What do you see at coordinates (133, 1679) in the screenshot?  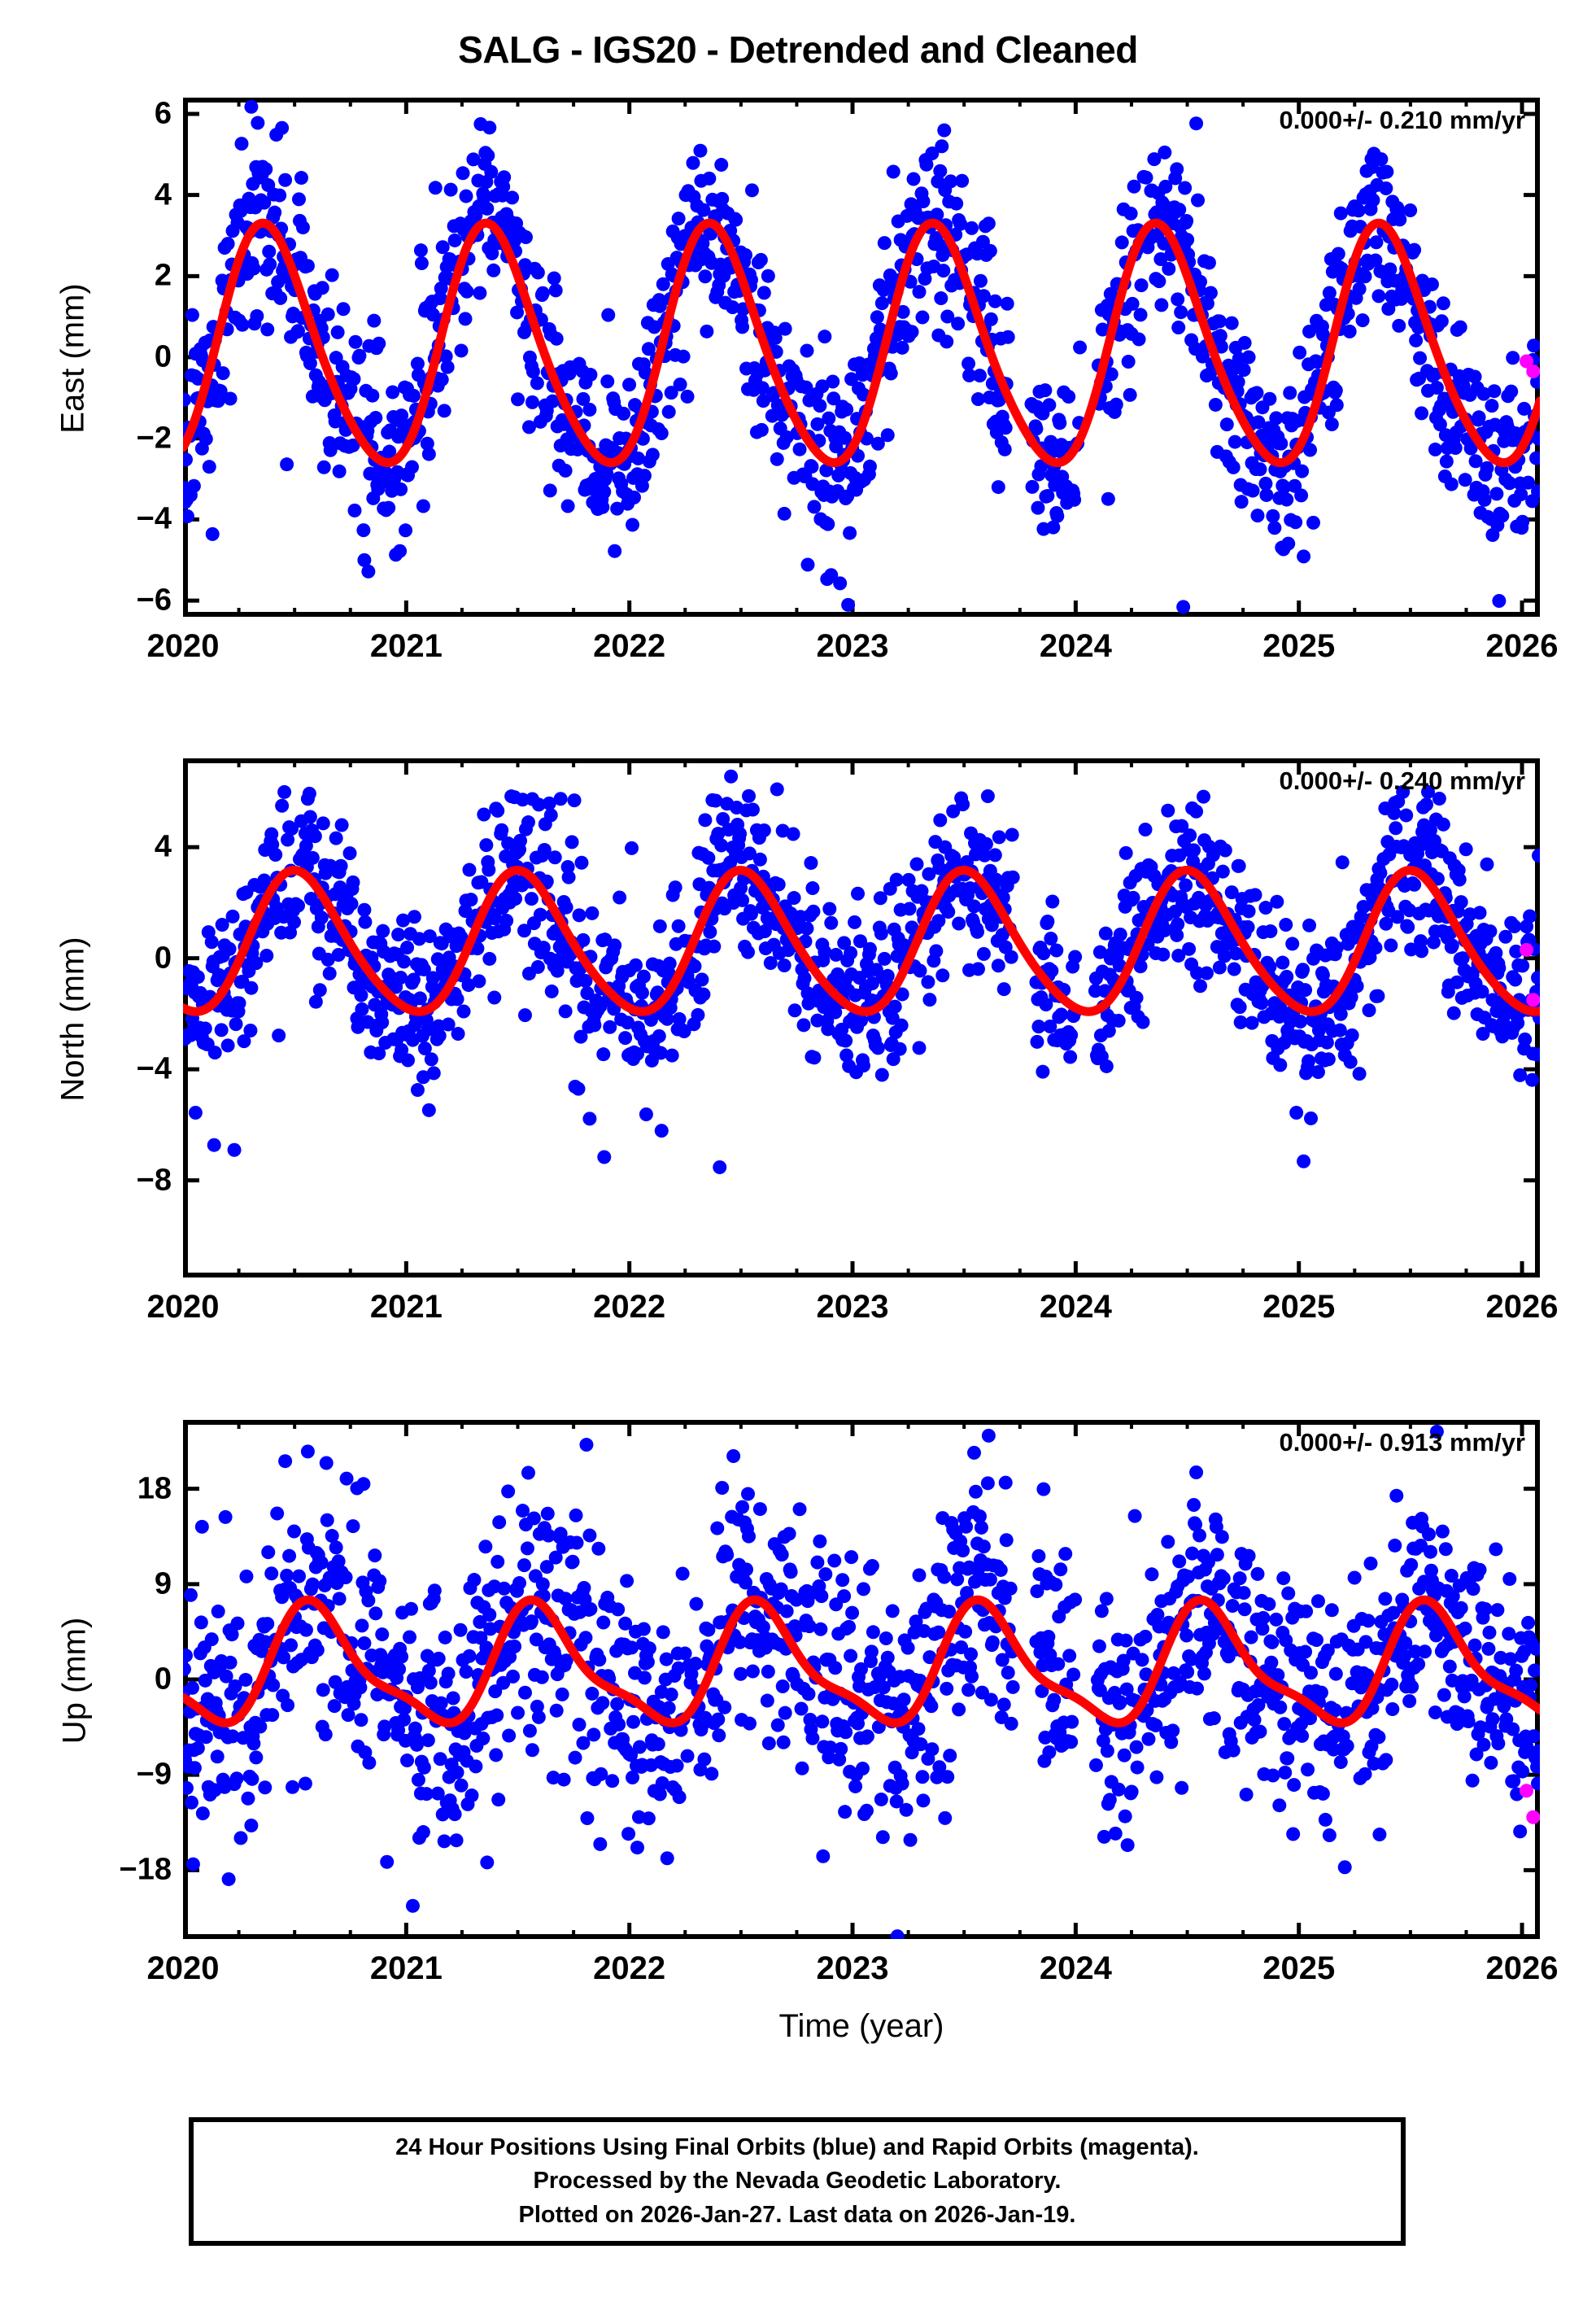 I see `panel-up-ytick-labels: 18 9 0 −9 −18` at bounding box center [133, 1679].